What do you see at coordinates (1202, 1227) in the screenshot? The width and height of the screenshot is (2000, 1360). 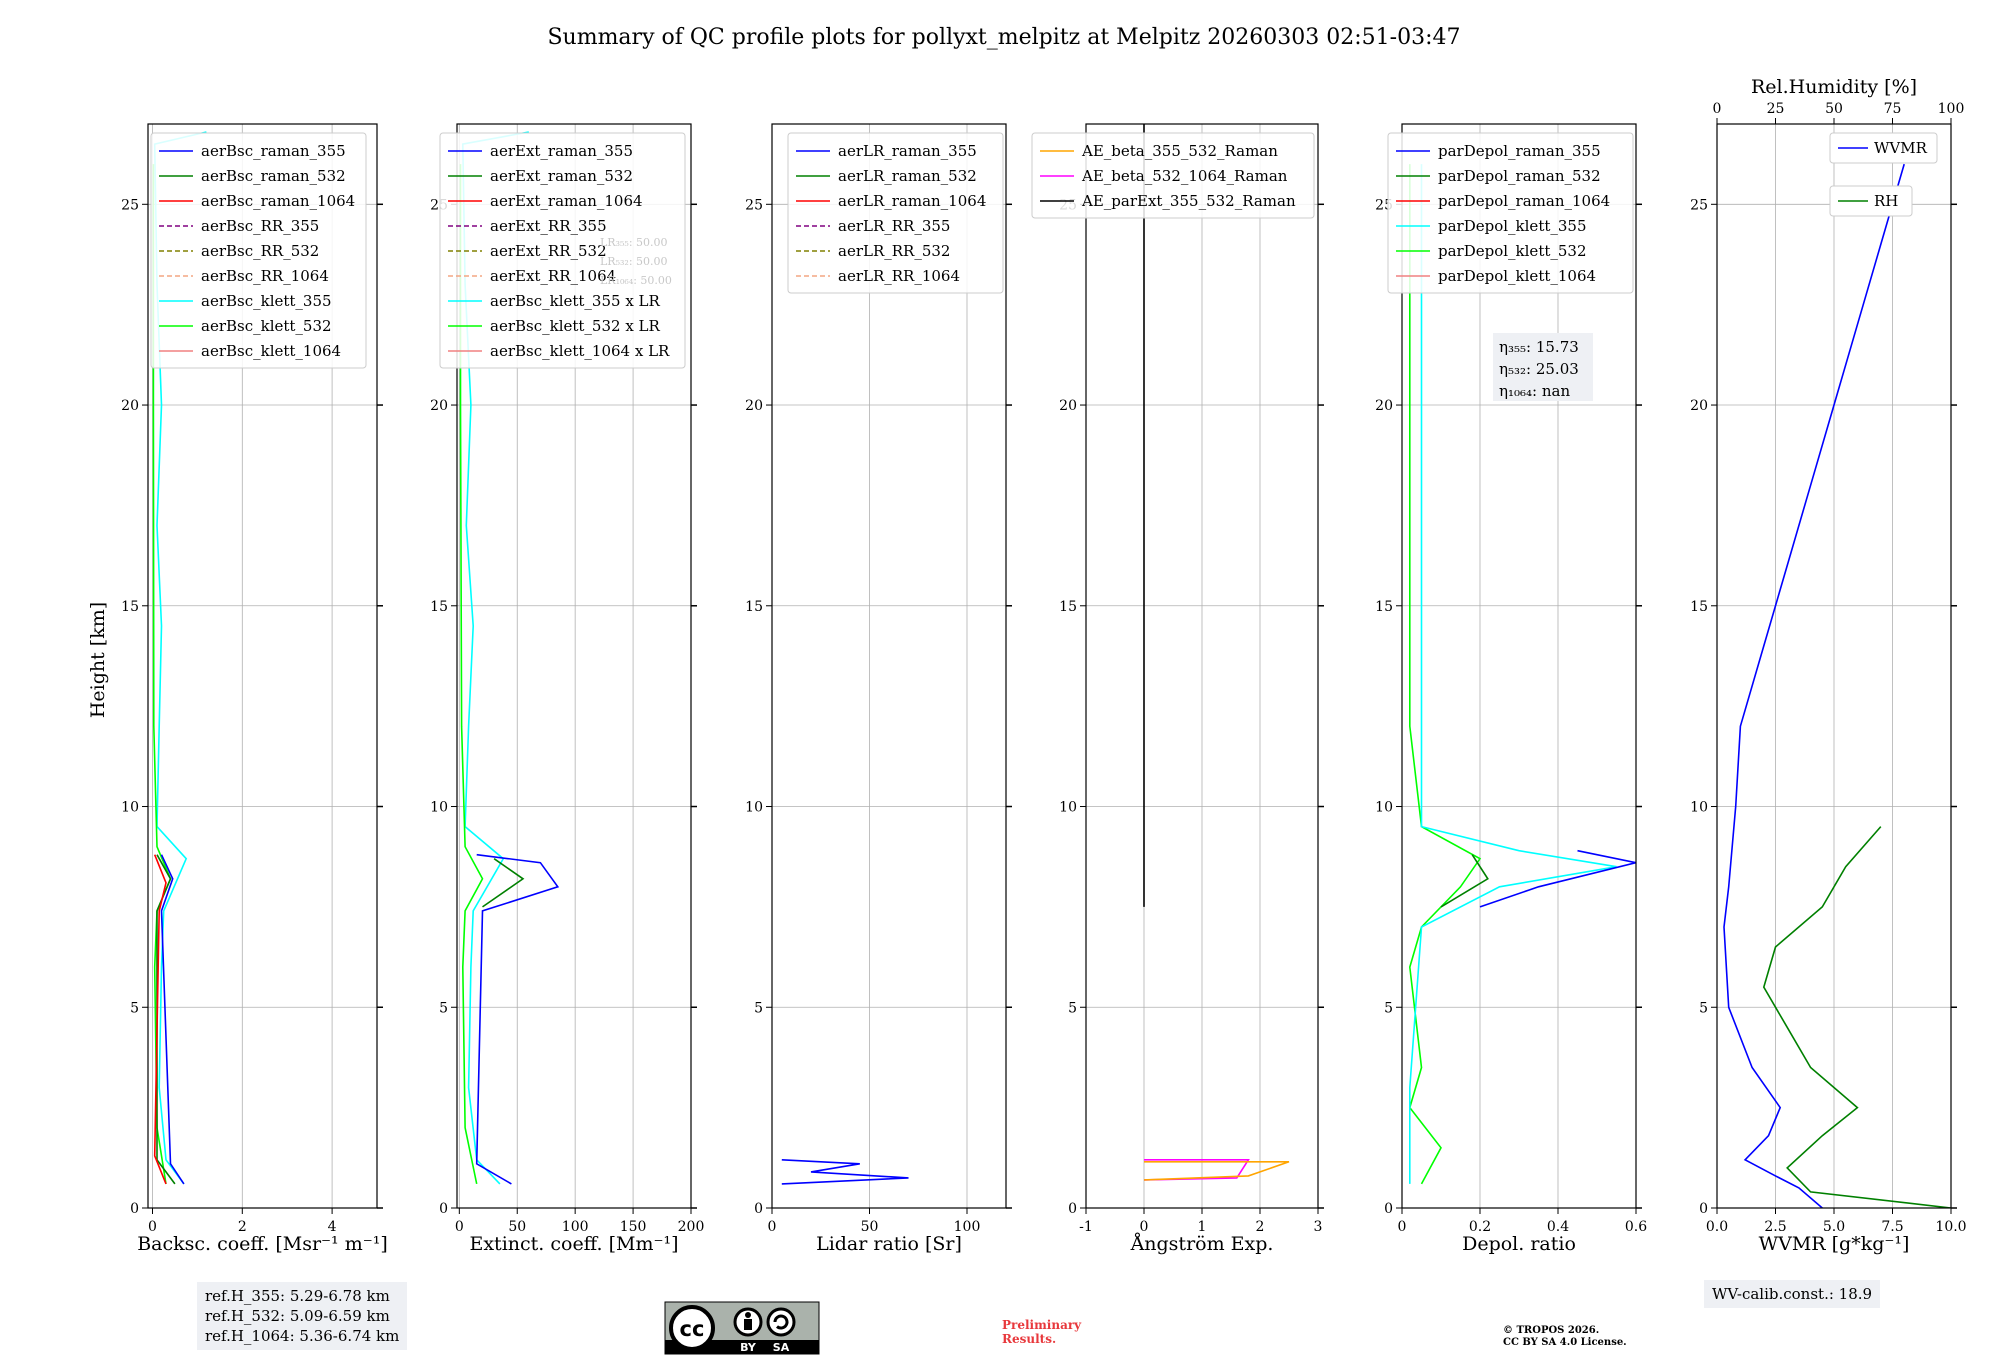 I see `x-tick-label-ae-2: 1` at bounding box center [1202, 1227].